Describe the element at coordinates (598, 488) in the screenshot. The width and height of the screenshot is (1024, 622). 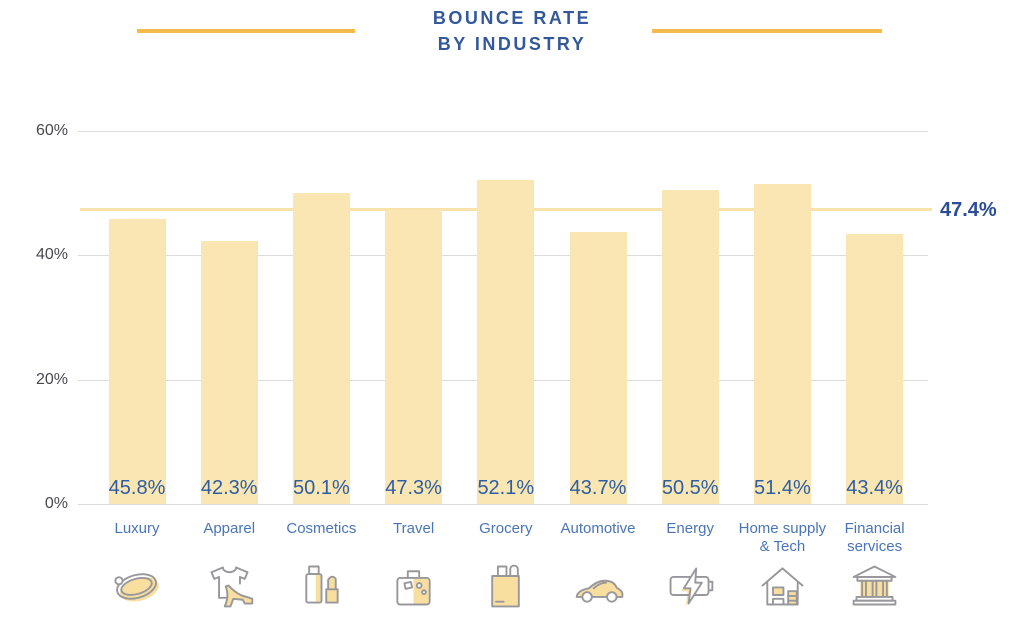
I see `bar-value-label: 43.7%` at that location.